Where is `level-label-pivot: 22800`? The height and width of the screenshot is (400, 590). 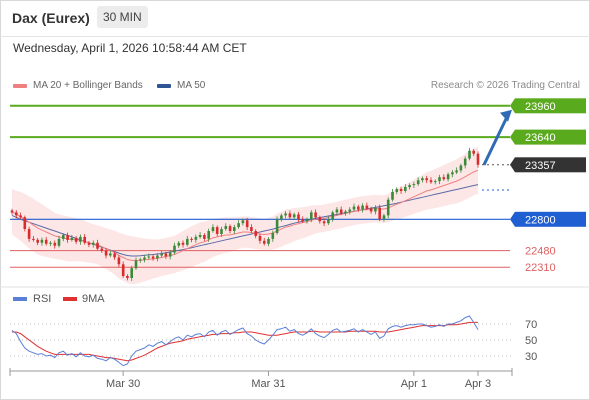 level-label-pivot: 22800 is located at coordinates (540, 220).